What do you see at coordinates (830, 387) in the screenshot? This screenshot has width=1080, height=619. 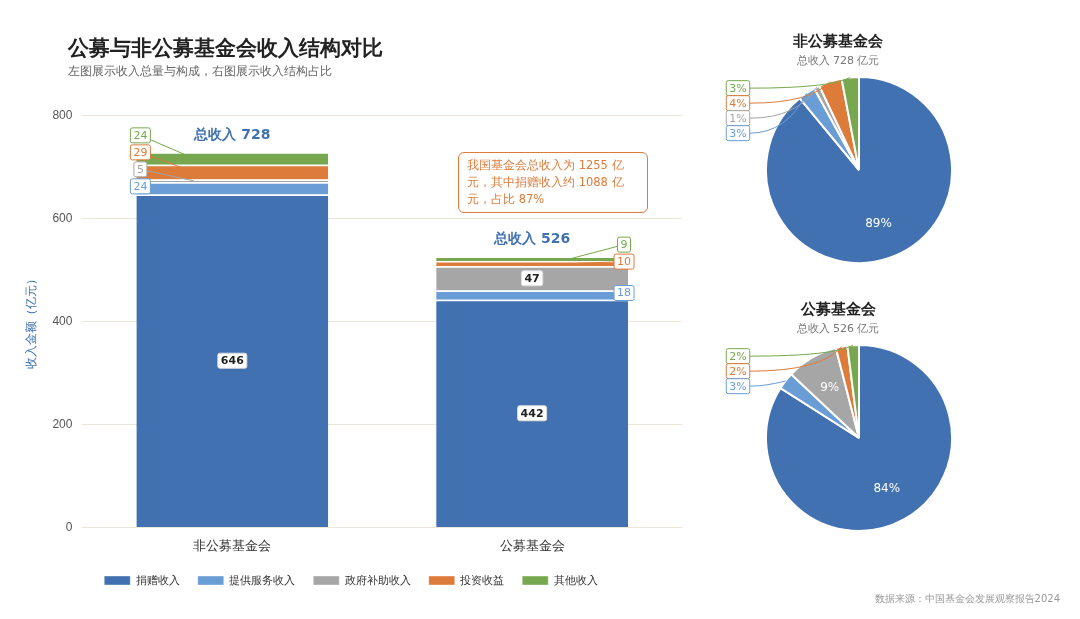 I see `data-label: 9%` at bounding box center [830, 387].